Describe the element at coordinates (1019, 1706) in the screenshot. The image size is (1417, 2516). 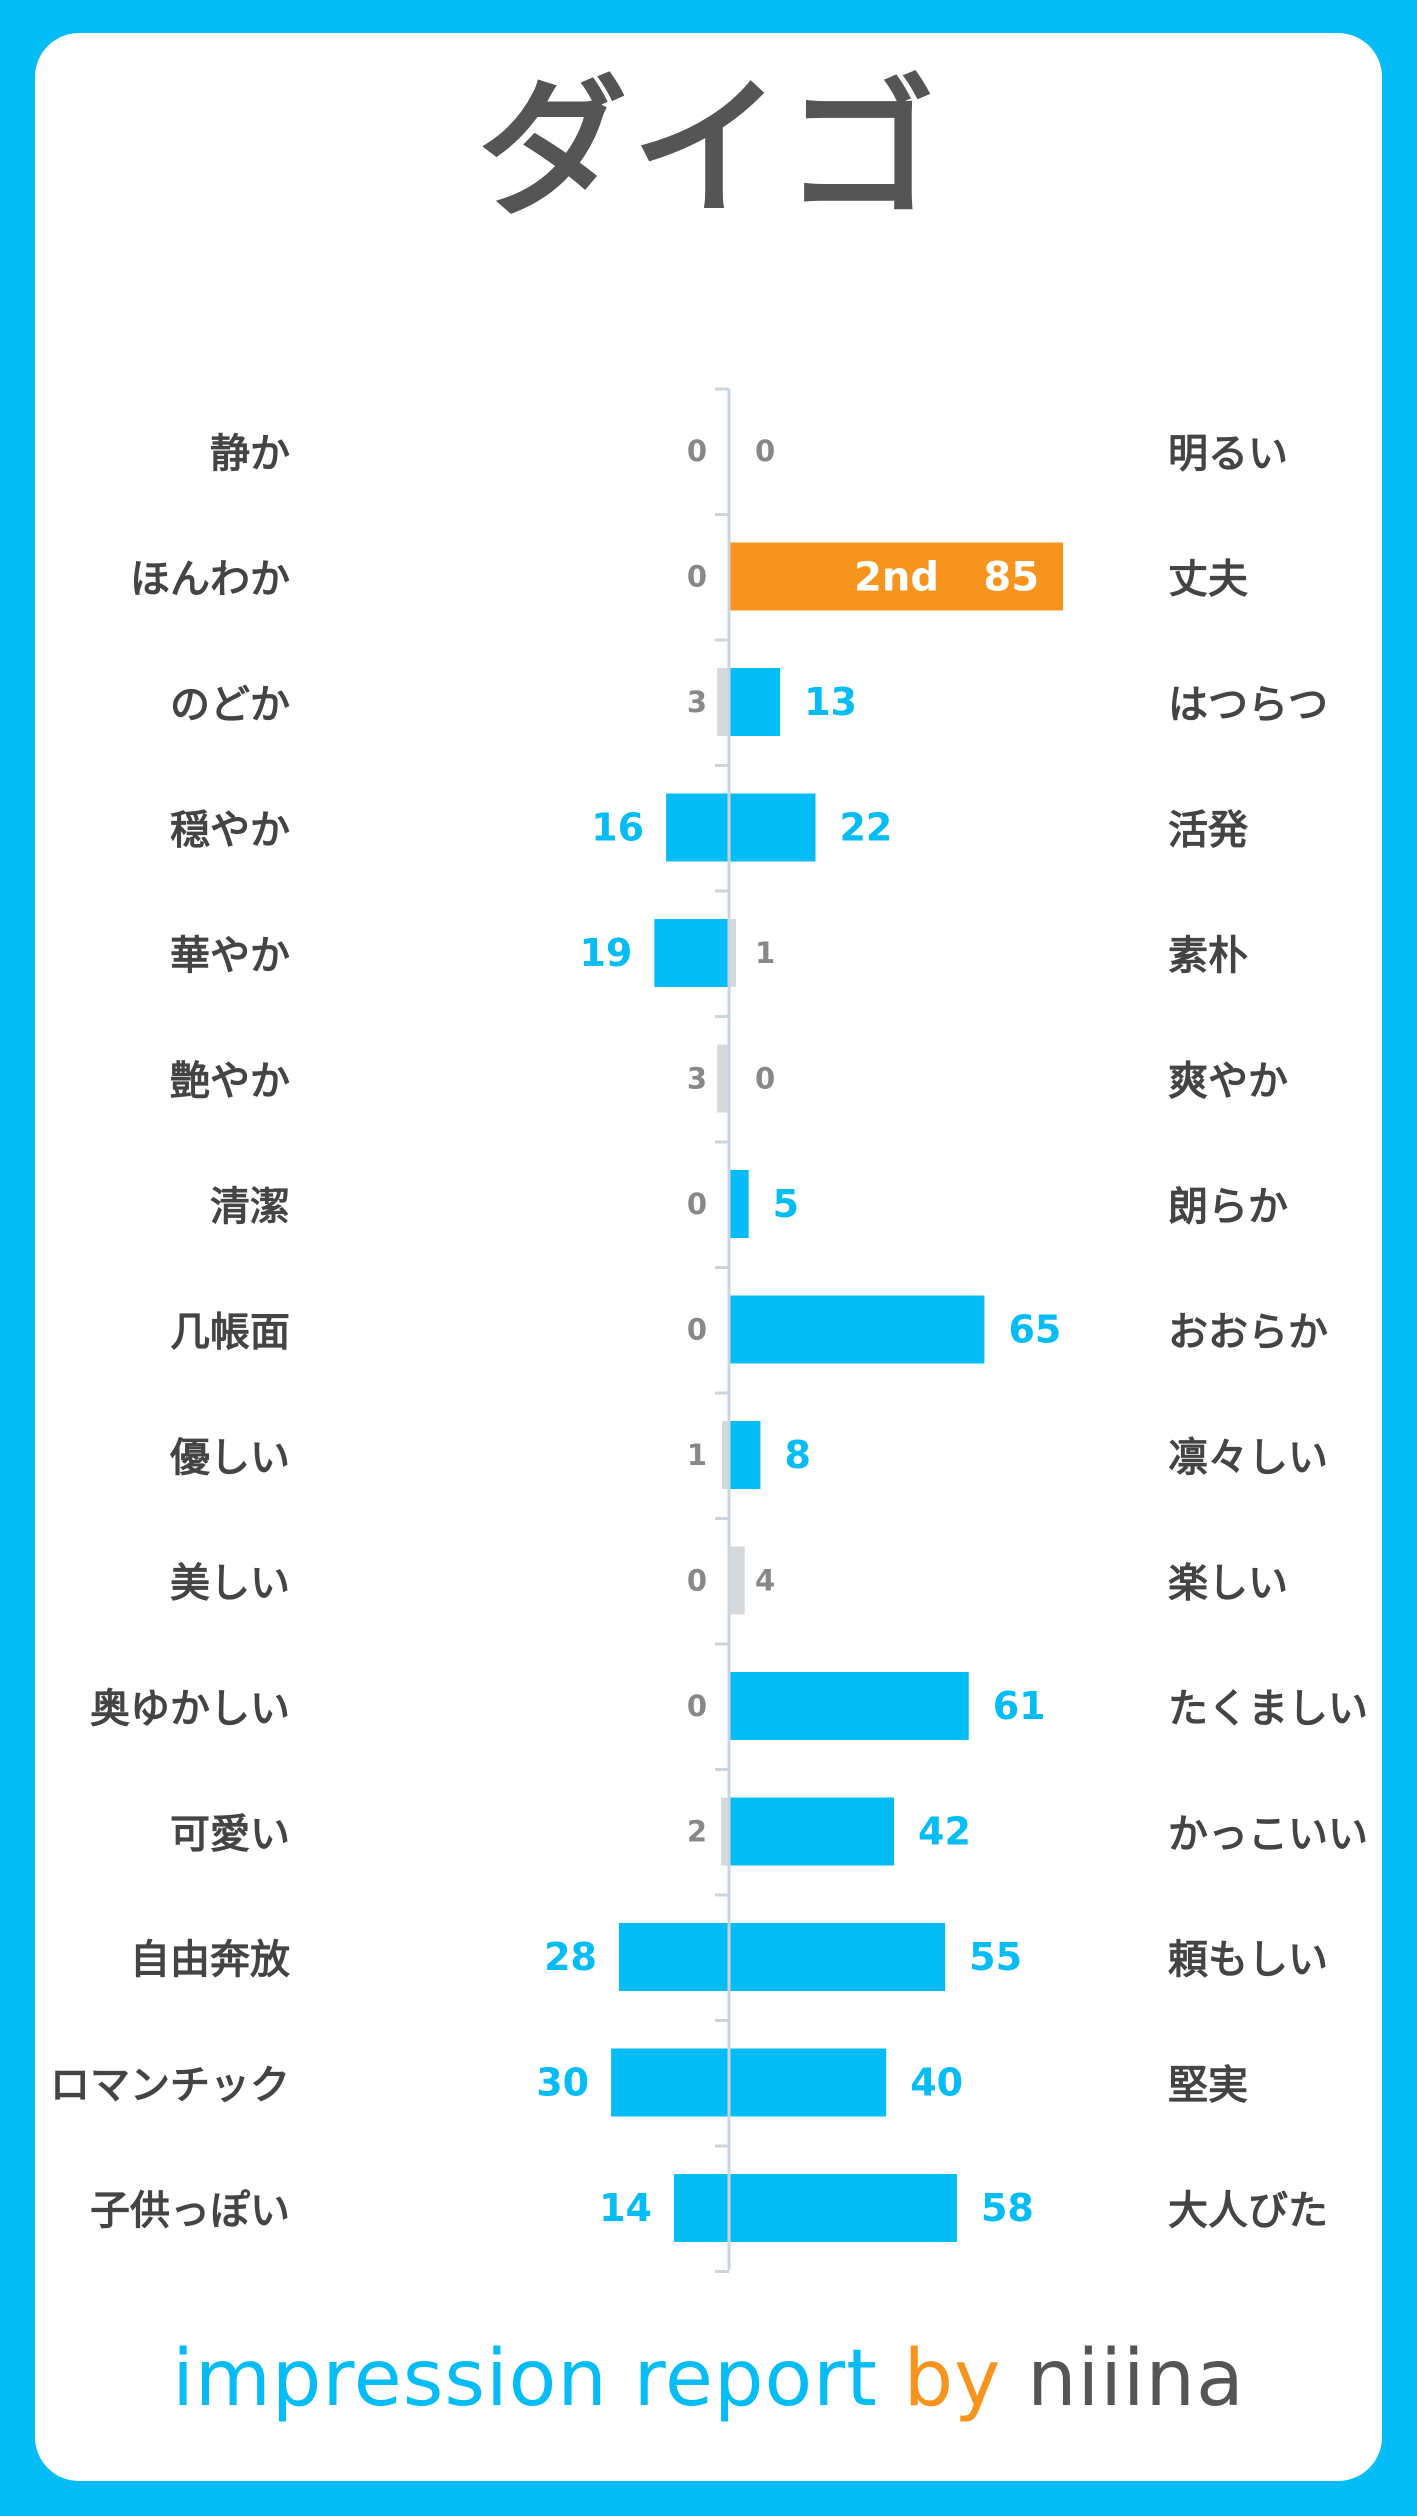
I see `value-right-11: 61` at that location.